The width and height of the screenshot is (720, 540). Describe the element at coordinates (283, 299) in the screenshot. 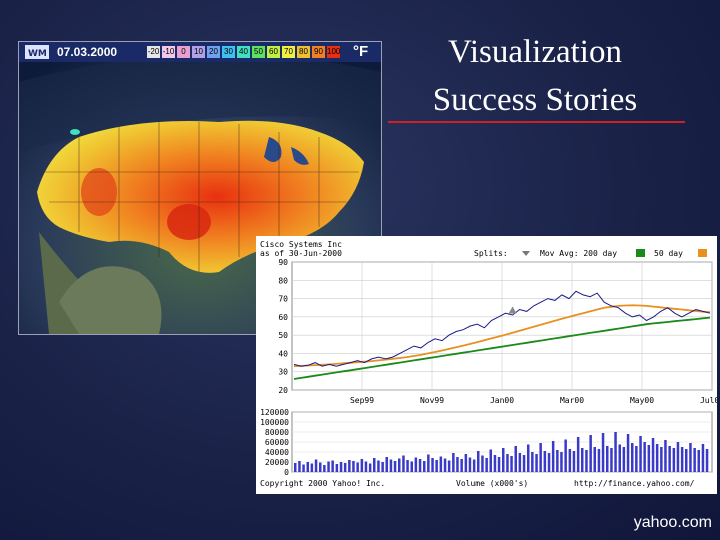

I see `price-y-tick: 70` at that location.